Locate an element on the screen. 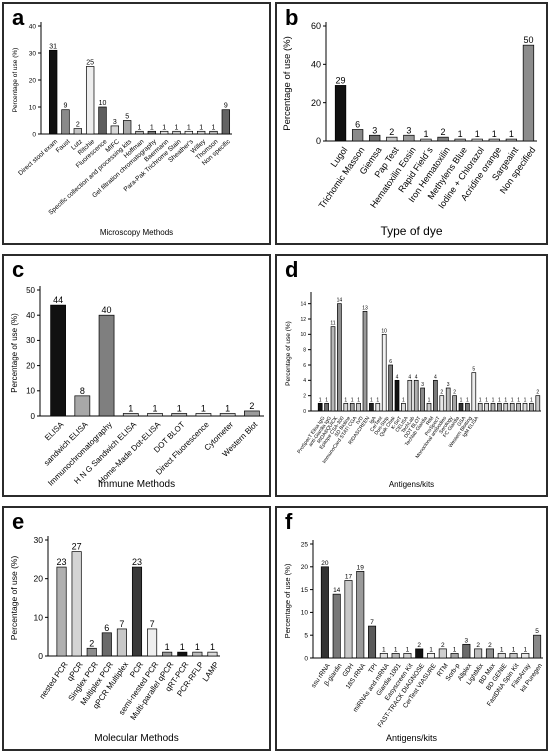 The image size is (550, 754). bar-value-label: 5 is located at coordinates (127, 117).